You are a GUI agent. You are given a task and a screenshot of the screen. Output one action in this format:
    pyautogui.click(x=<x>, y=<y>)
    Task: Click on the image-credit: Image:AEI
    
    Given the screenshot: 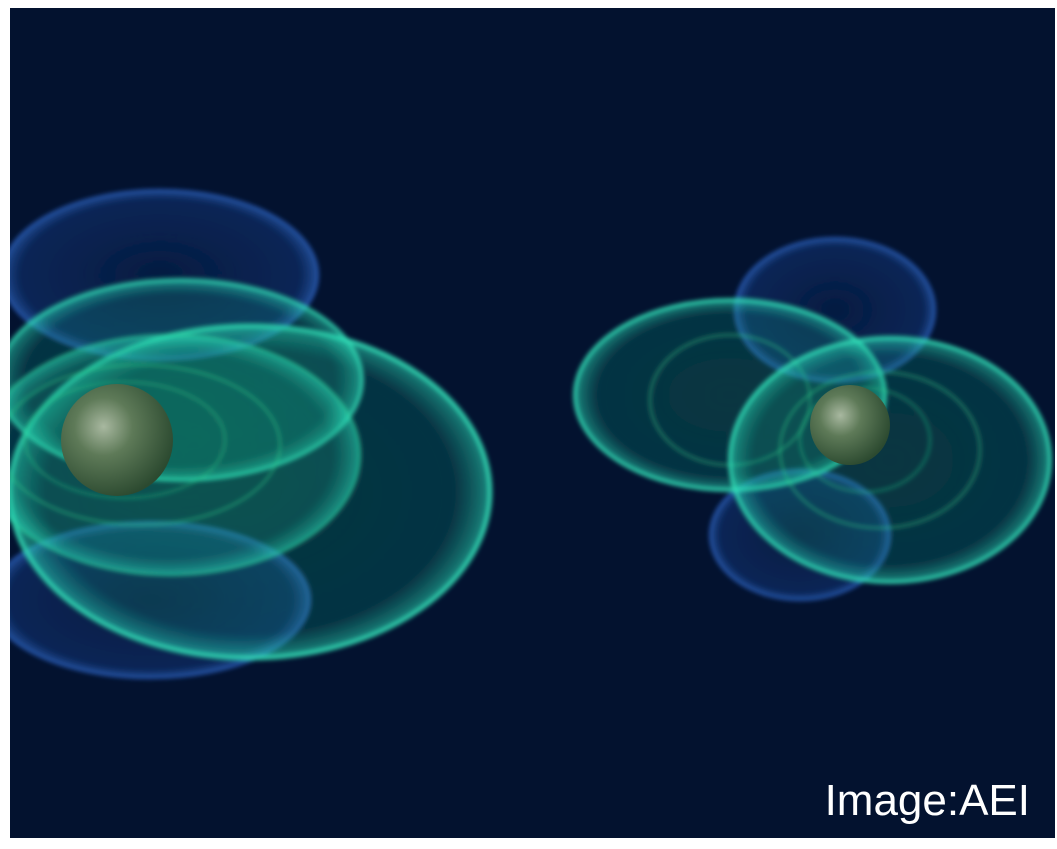 What is the action you would take?
    pyautogui.click(x=927, y=800)
    